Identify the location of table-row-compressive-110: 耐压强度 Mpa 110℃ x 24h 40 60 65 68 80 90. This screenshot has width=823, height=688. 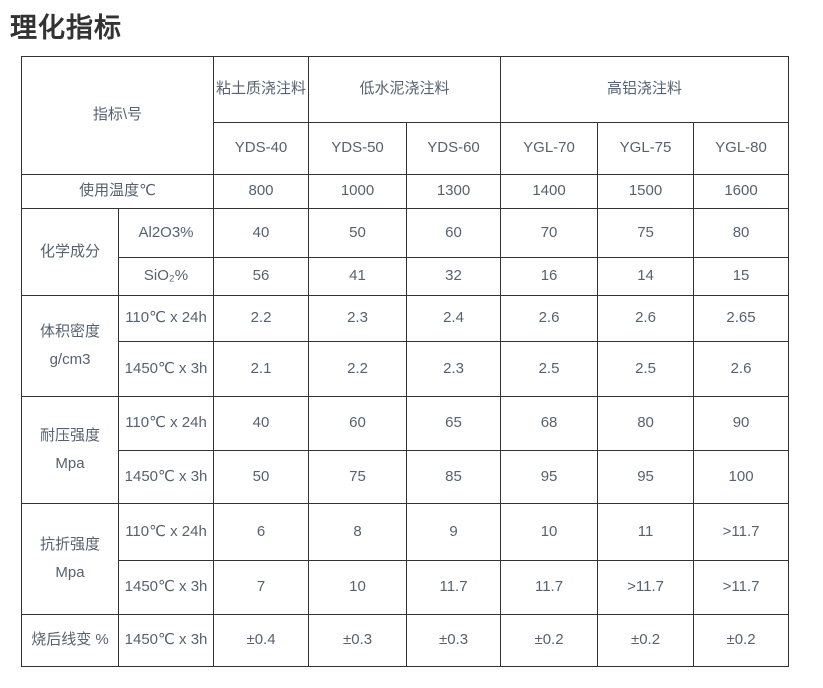
(405, 450).